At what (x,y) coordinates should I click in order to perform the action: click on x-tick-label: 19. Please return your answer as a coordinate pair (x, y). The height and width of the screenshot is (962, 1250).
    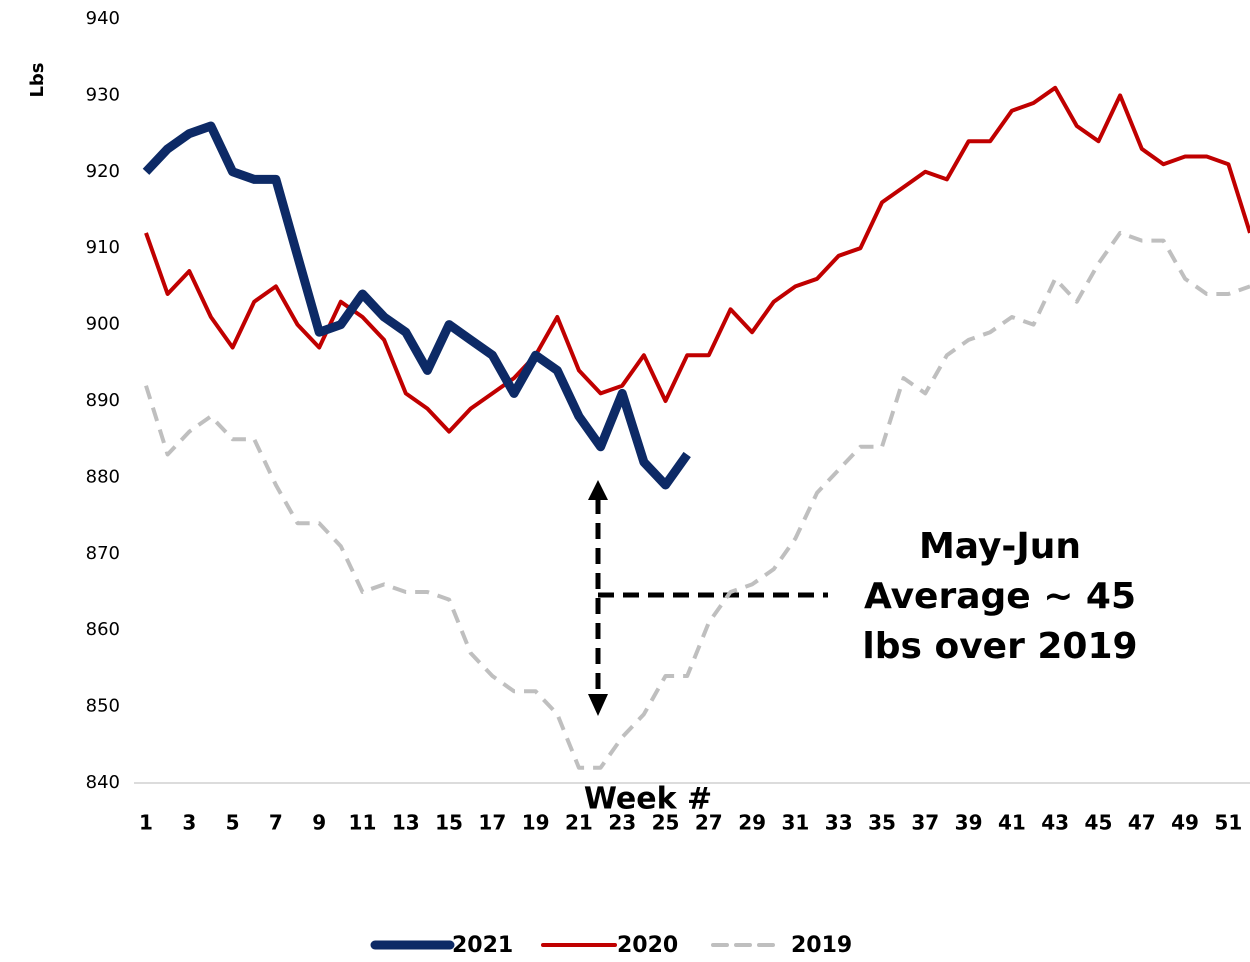
    Looking at the image, I should click on (536, 823).